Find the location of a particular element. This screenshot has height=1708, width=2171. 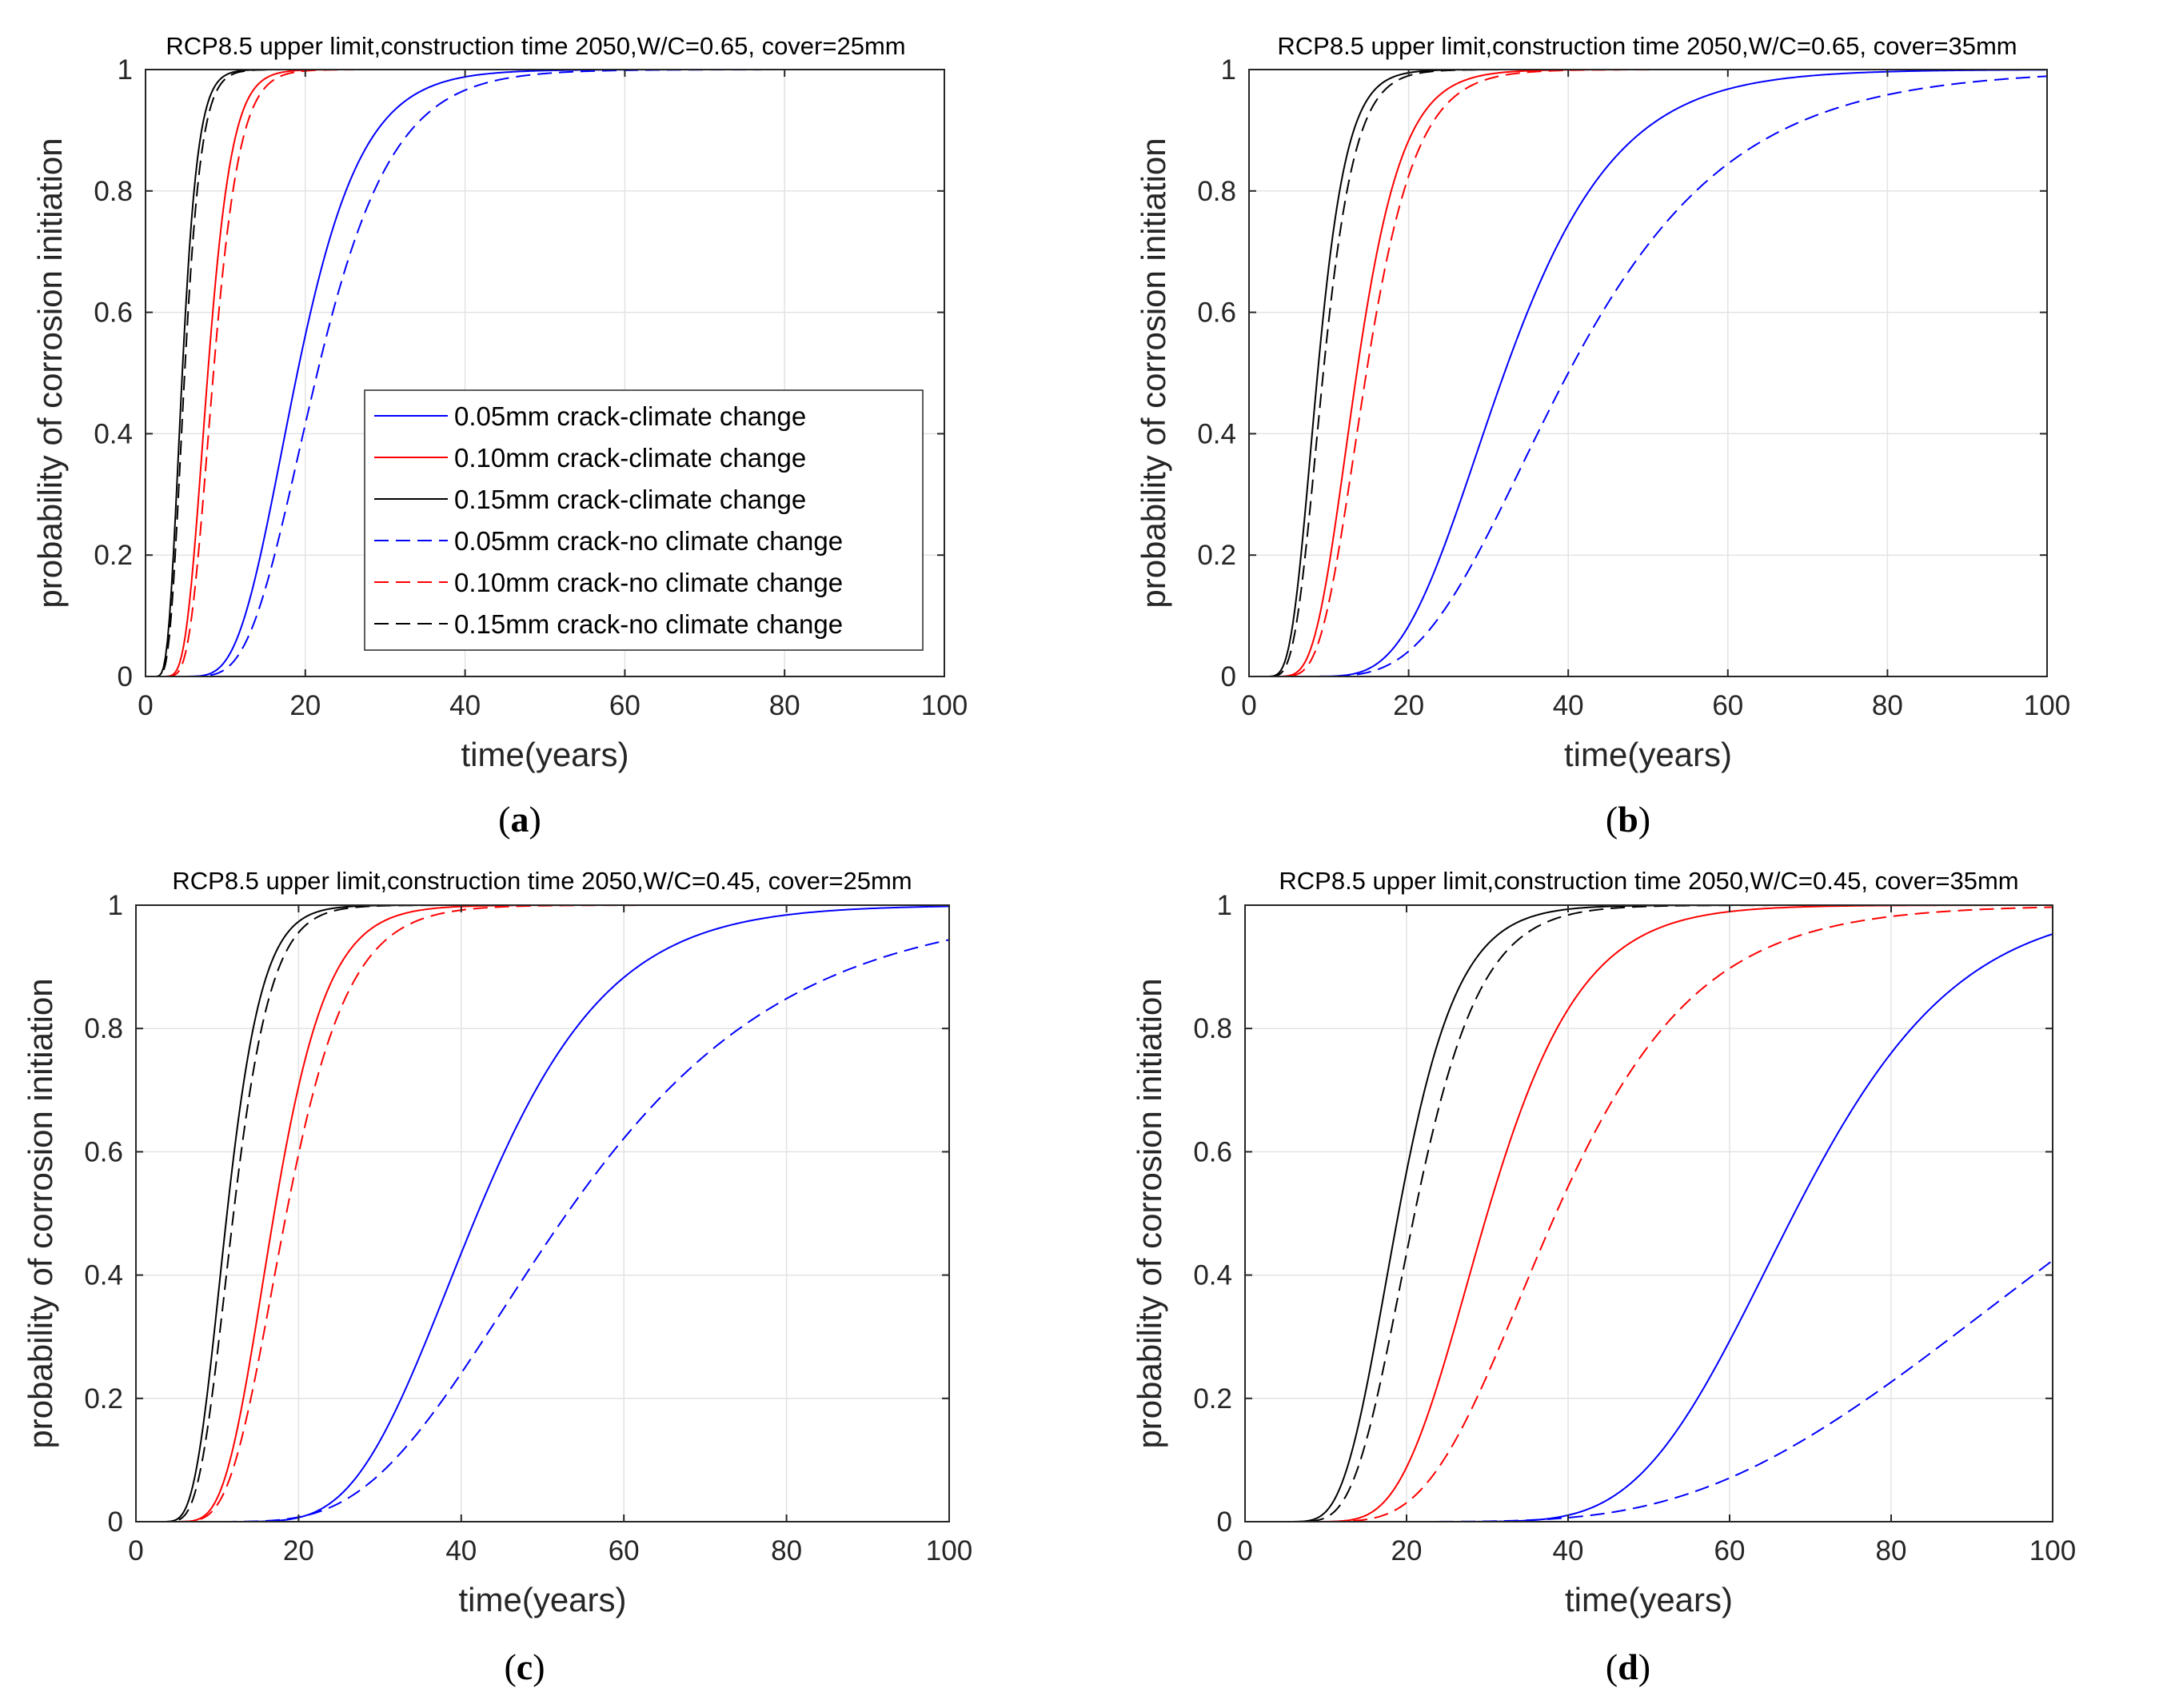

legend-label: 0.05mm crack-climate change is located at coordinates (630, 416).